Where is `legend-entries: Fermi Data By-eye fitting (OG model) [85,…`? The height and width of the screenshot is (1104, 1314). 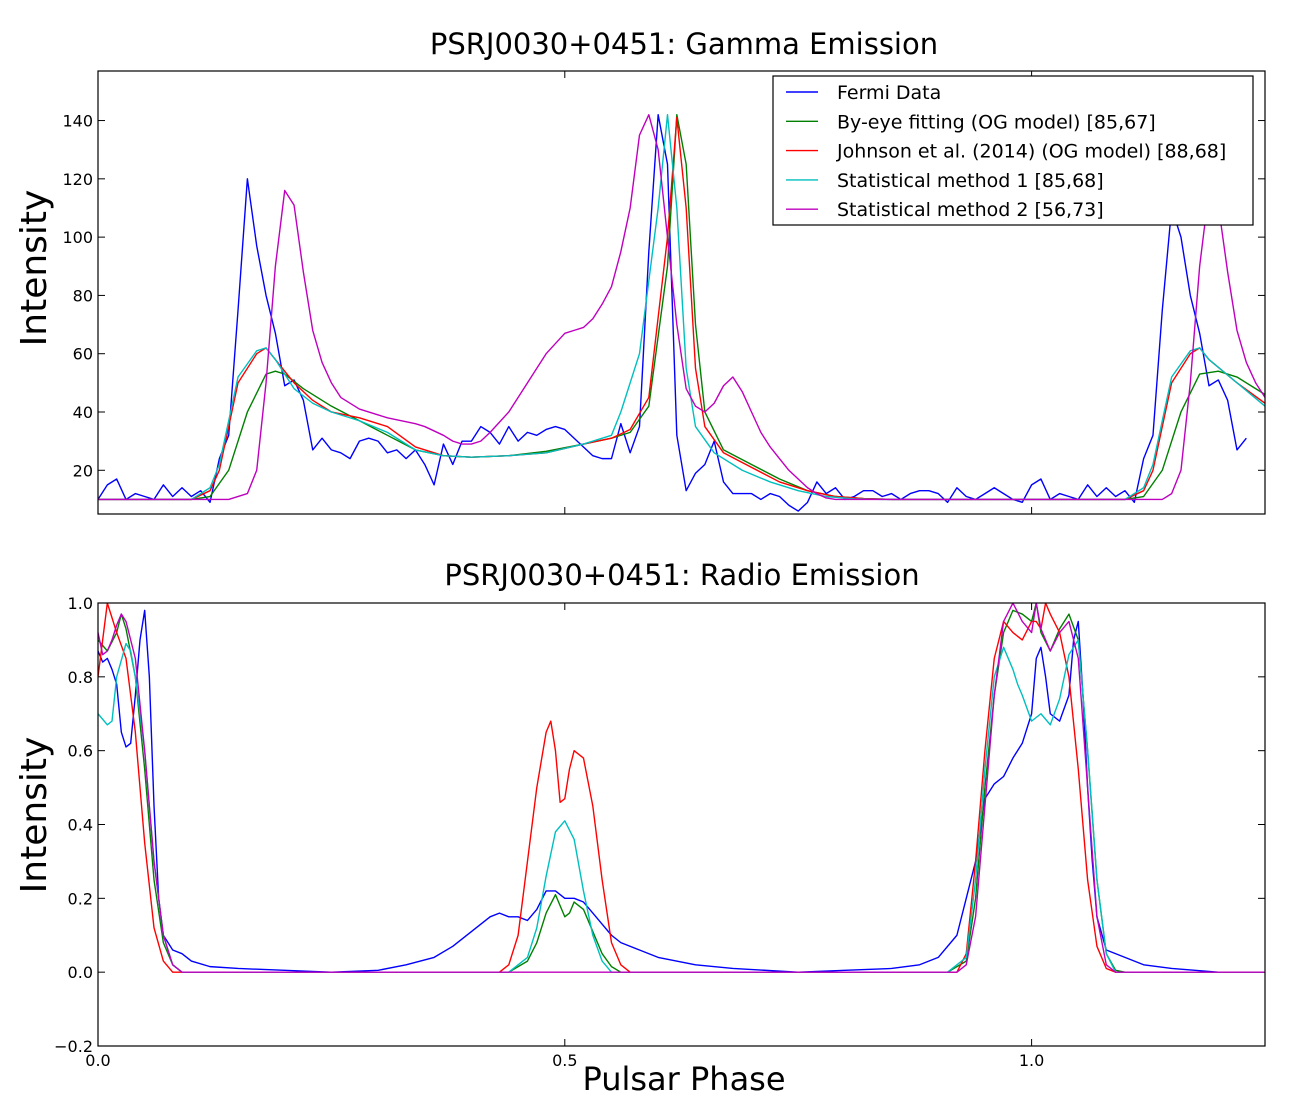
legend-entries: Fermi Data By-eye fitting (OG model) [85,… is located at coordinates (1006, 151).